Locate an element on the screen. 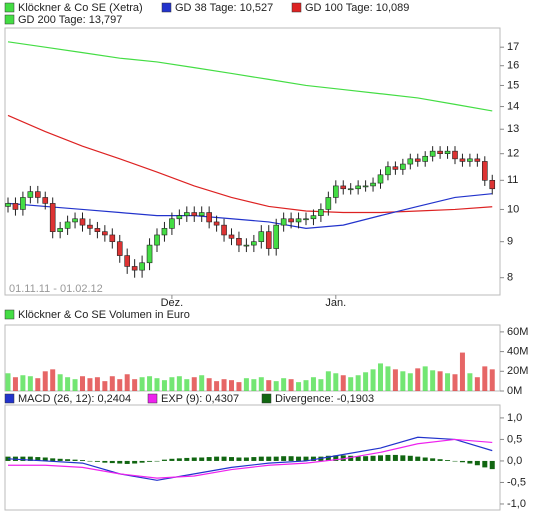 This screenshot has width=545, height=515. y-tick-label: 0,0 is located at coordinates (514, 461).